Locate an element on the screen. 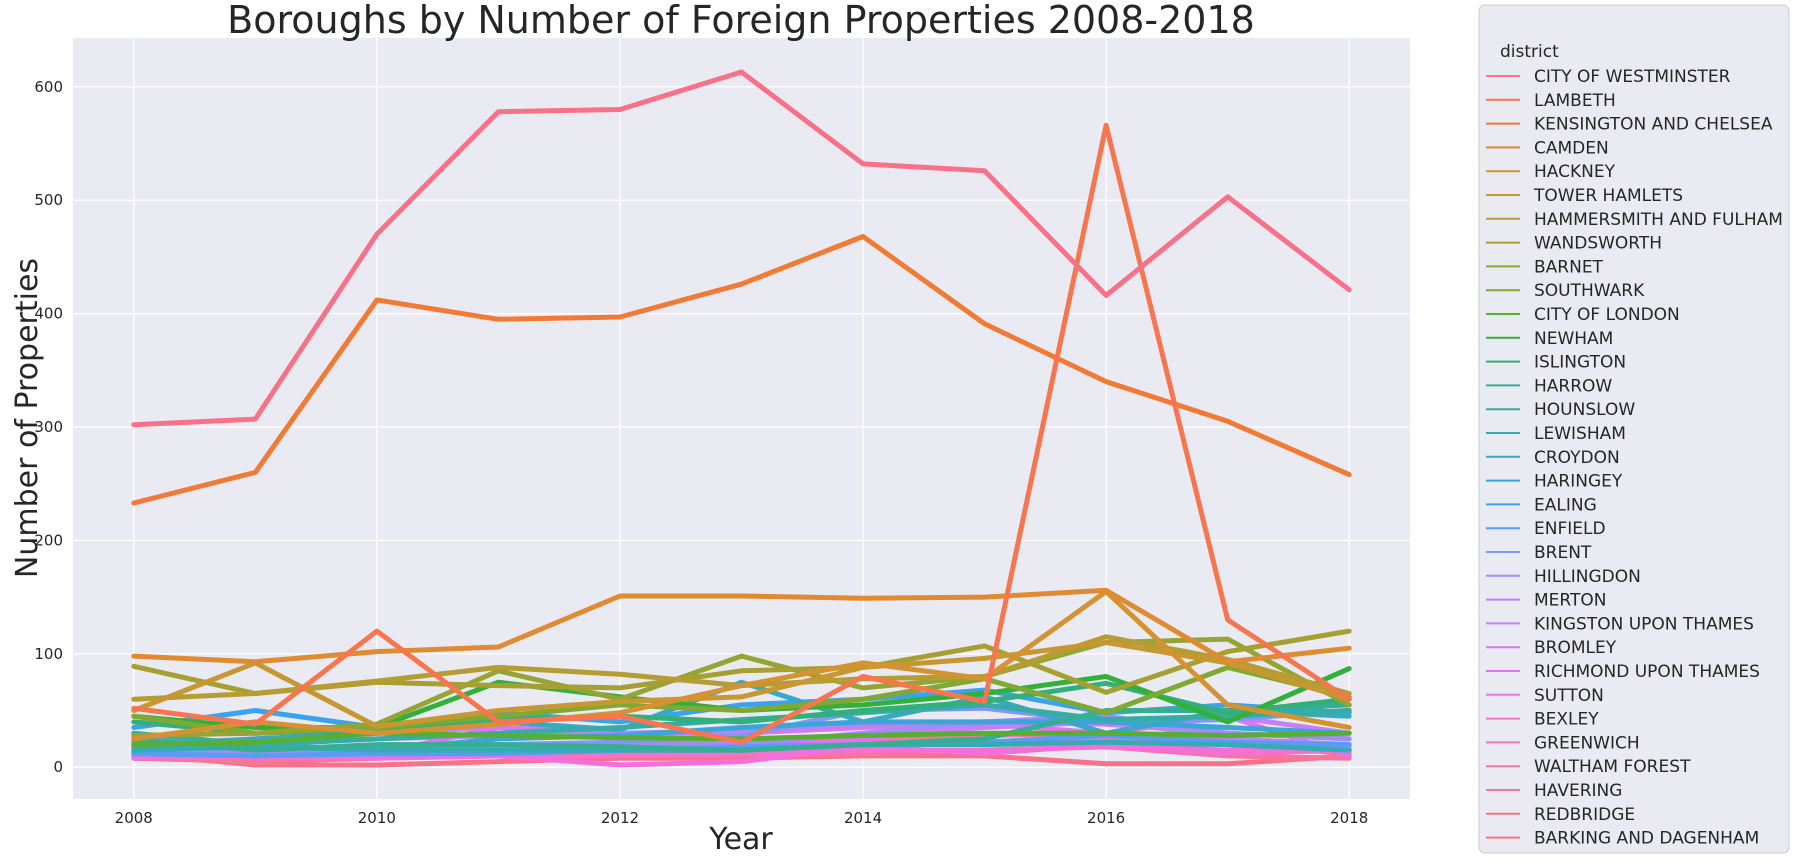 This screenshot has height=860, width=1794. legend-entry-label: REDBRIDGE is located at coordinates (1584, 815).